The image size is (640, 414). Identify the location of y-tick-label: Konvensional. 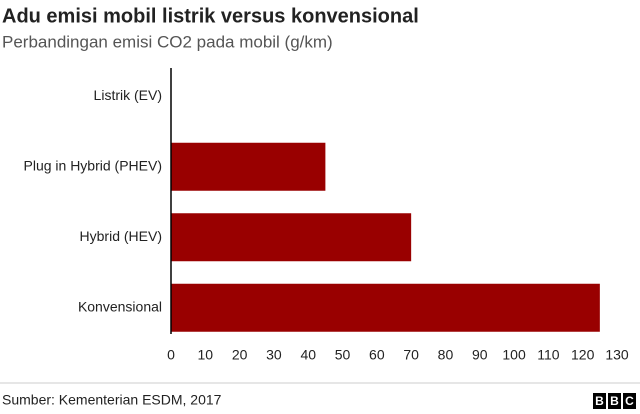
(120, 306).